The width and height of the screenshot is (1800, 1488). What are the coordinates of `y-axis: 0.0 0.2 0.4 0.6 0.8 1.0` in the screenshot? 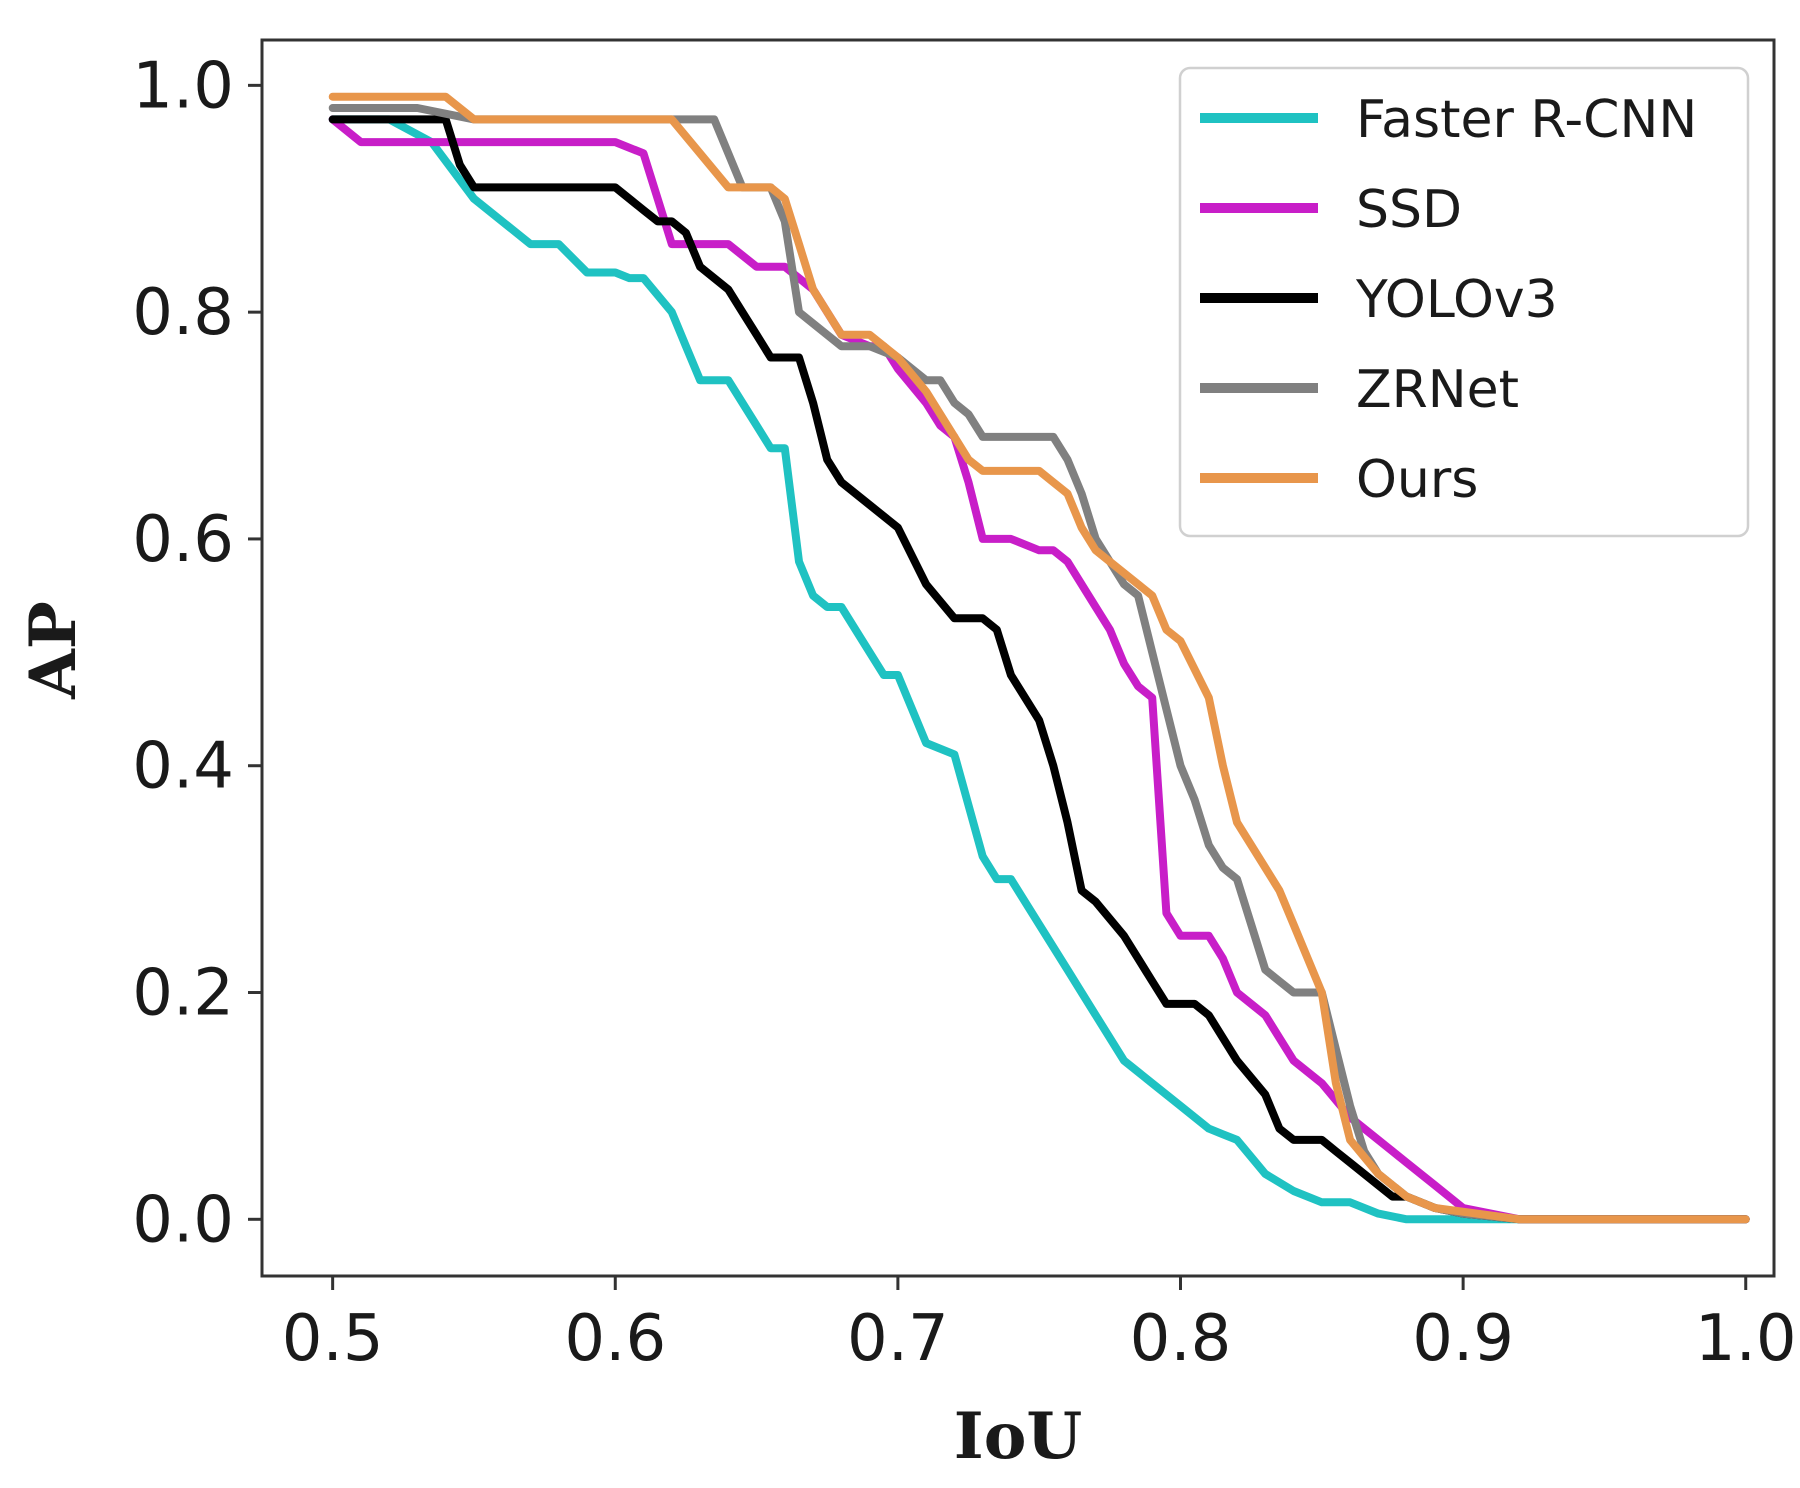 It's located at (197, 653).